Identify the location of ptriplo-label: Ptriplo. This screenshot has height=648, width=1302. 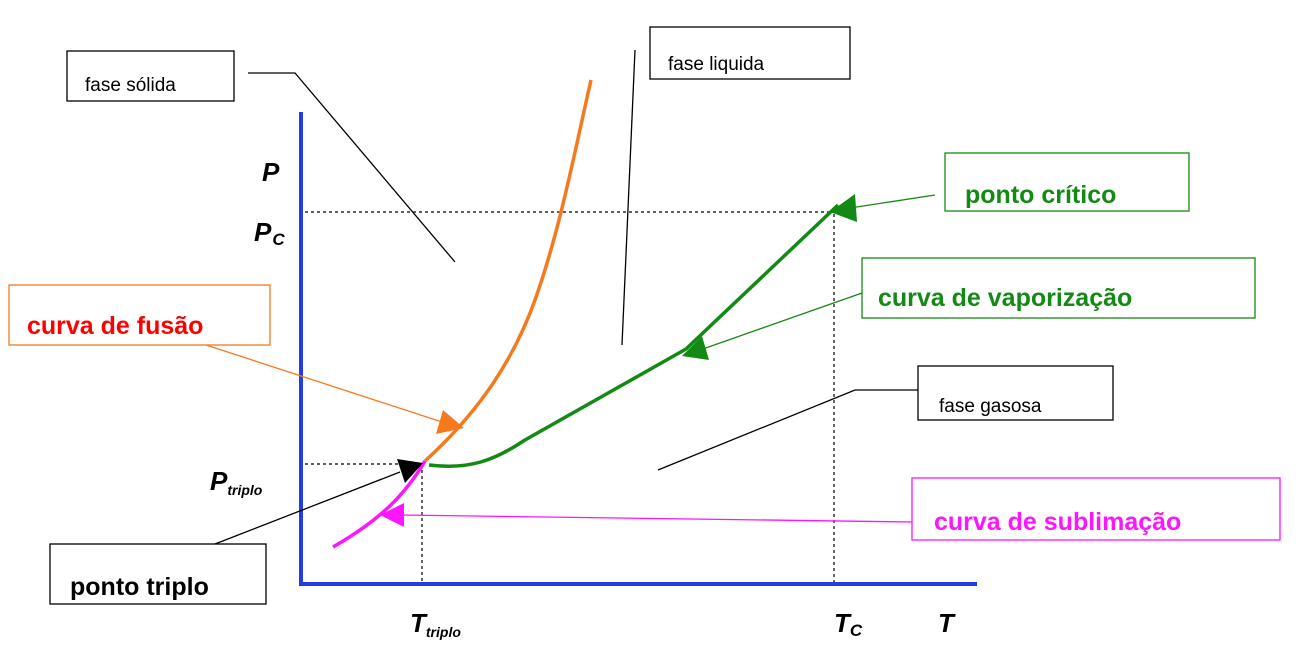
(236, 482).